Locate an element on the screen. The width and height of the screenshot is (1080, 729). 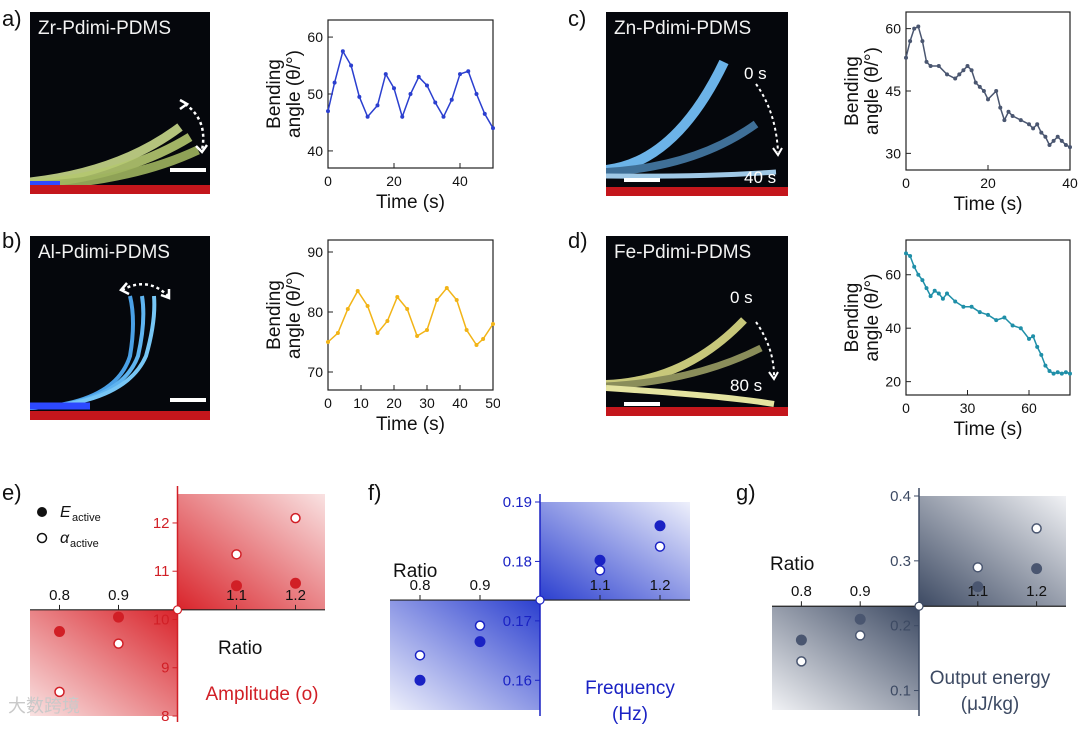
y-tick-label: 9 is located at coordinates (165, 668).